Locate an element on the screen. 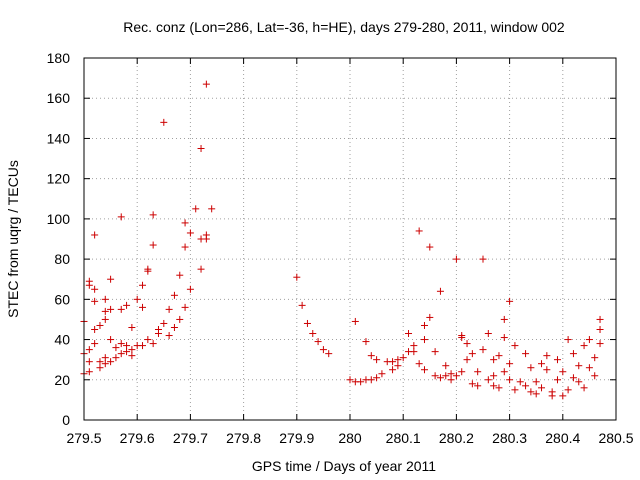  x-tick-label: 279.6 is located at coordinates (137, 438).